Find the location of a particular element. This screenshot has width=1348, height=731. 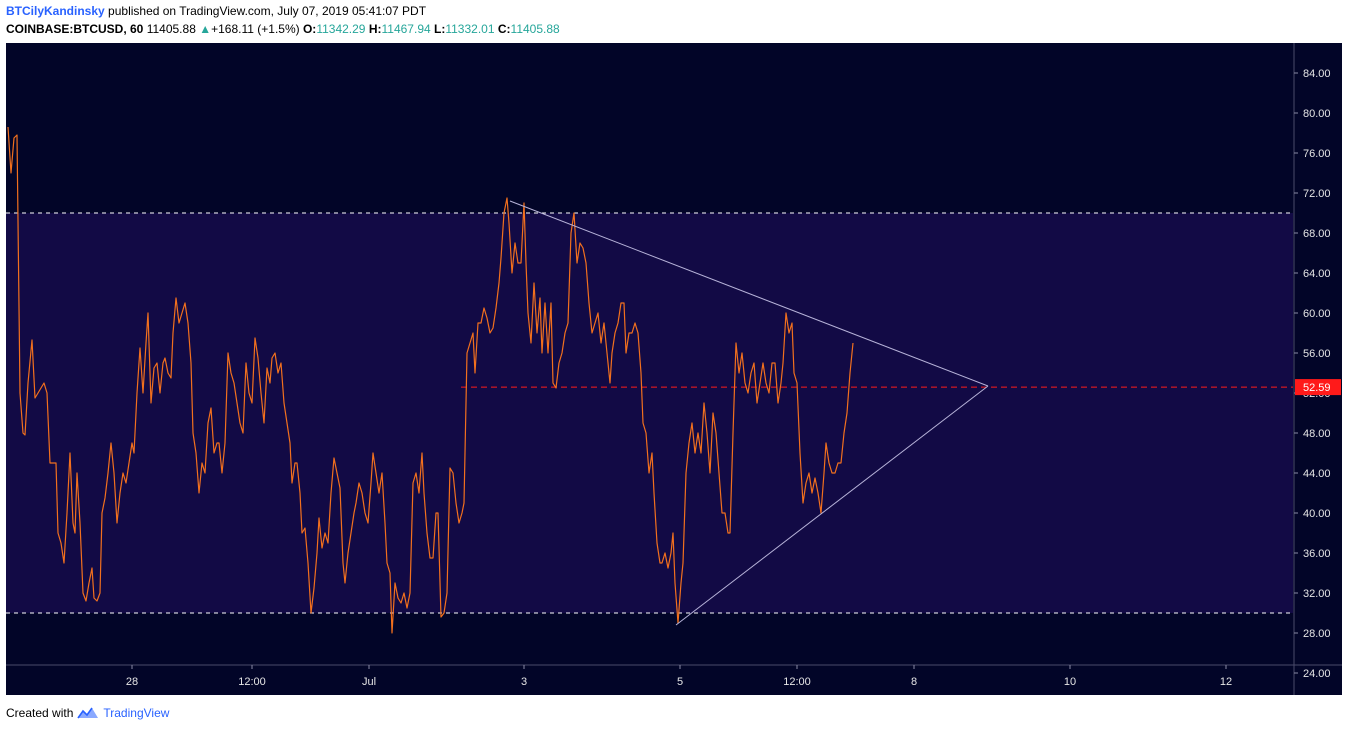

current-value-label: 52.59 is located at coordinates (1317, 388).